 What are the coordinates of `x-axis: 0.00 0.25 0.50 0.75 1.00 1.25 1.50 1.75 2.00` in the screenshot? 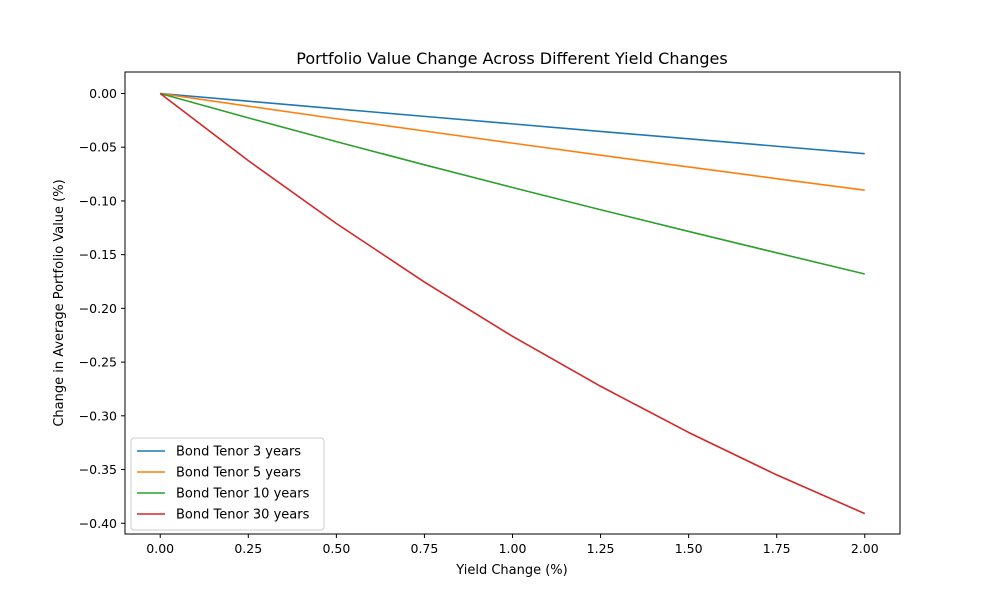 It's located at (512, 545).